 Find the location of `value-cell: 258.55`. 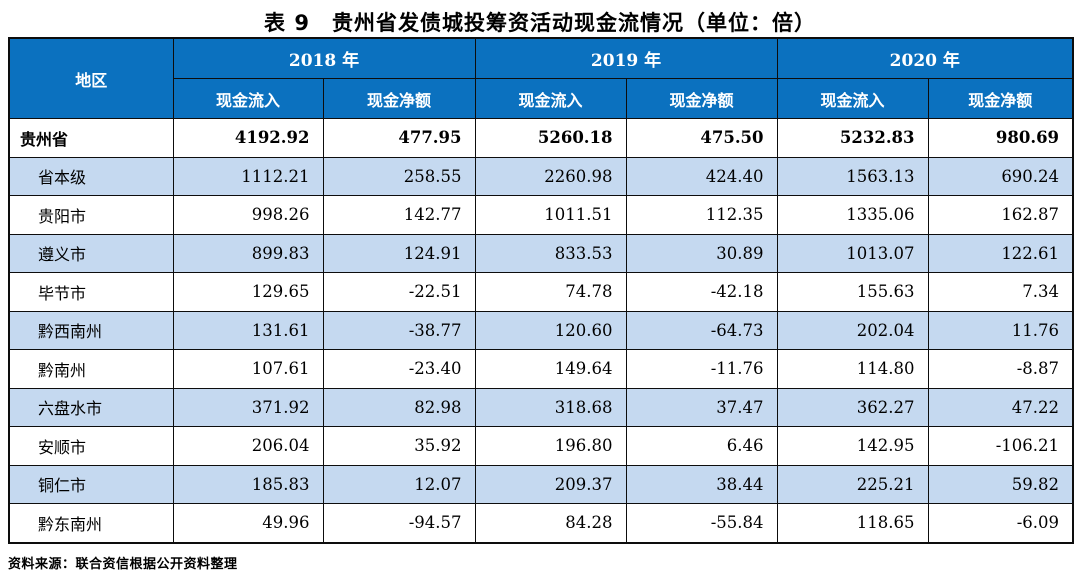

value-cell: 258.55 is located at coordinates (399, 176).